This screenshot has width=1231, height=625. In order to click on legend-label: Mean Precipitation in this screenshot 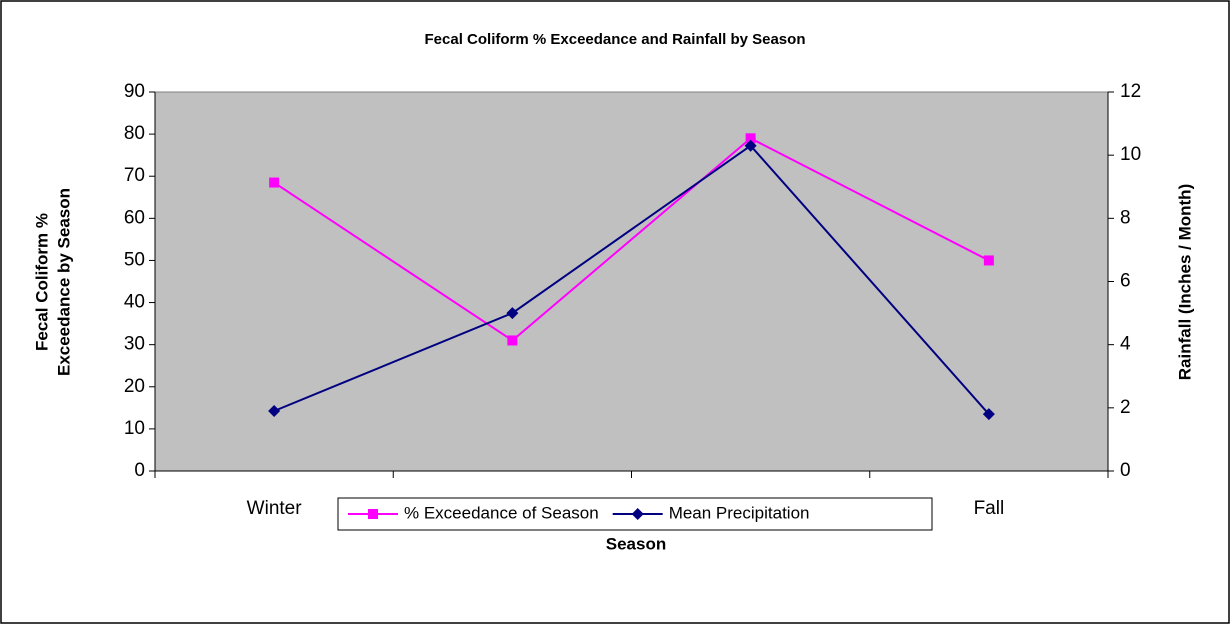, I will do `click(739, 512)`.